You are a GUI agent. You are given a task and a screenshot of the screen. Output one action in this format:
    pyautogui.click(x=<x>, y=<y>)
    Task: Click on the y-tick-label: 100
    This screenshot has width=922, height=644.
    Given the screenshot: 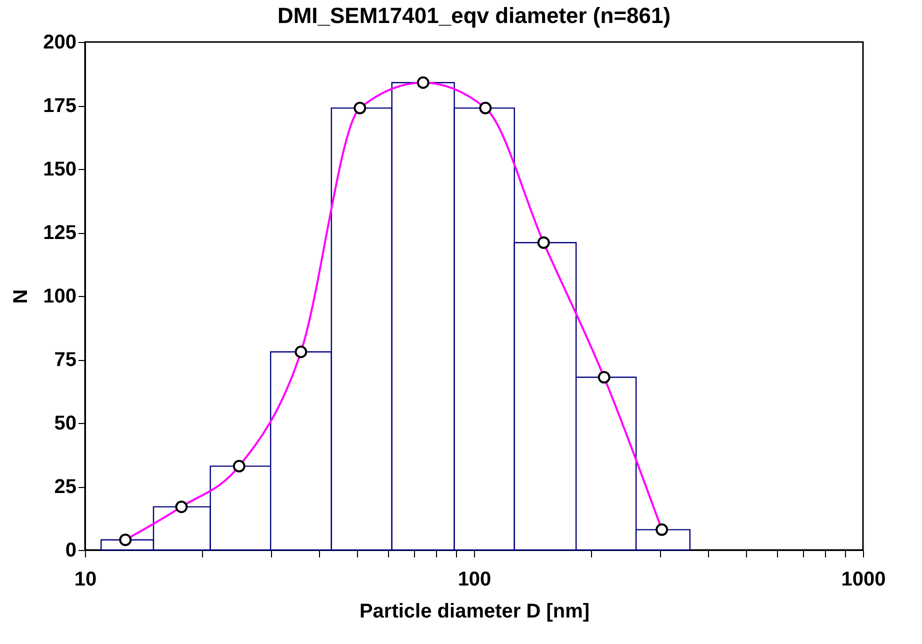 What is the action you would take?
    pyautogui.click(x=59, y=297)
    